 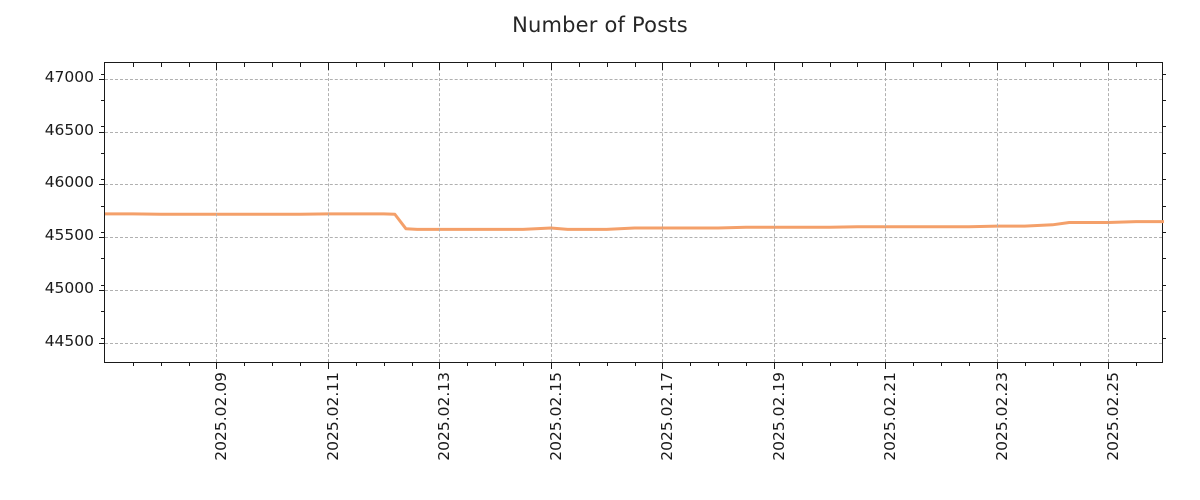 What do you see at coordinates (69, 340) in the screenshot?
I see `y-axis-label: 44500` at bounding box center [69, 340].